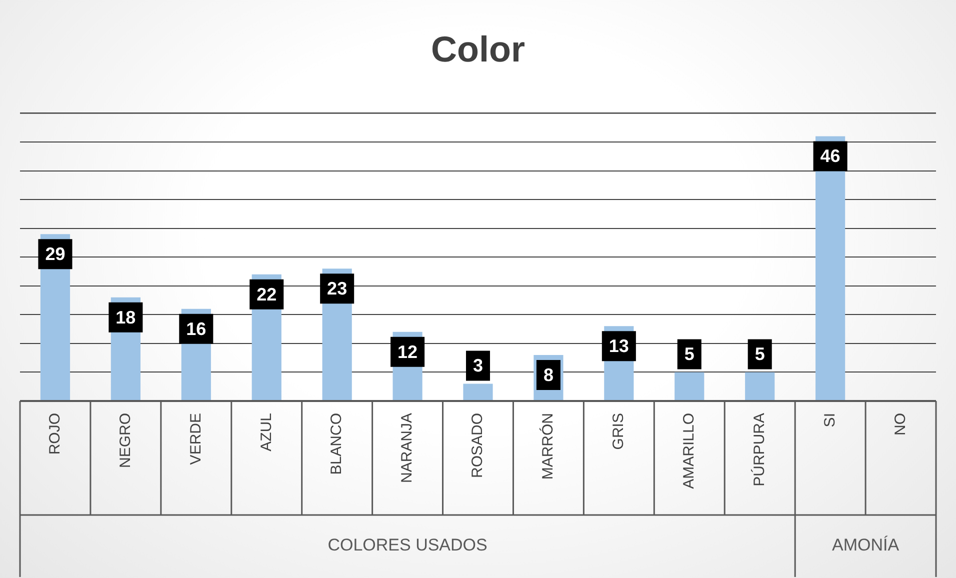 The height and width of the screenshot is (578, 956). Describe the element at coordinates (478, 366) in the screenshot. I see `data-label: 3` at that location.